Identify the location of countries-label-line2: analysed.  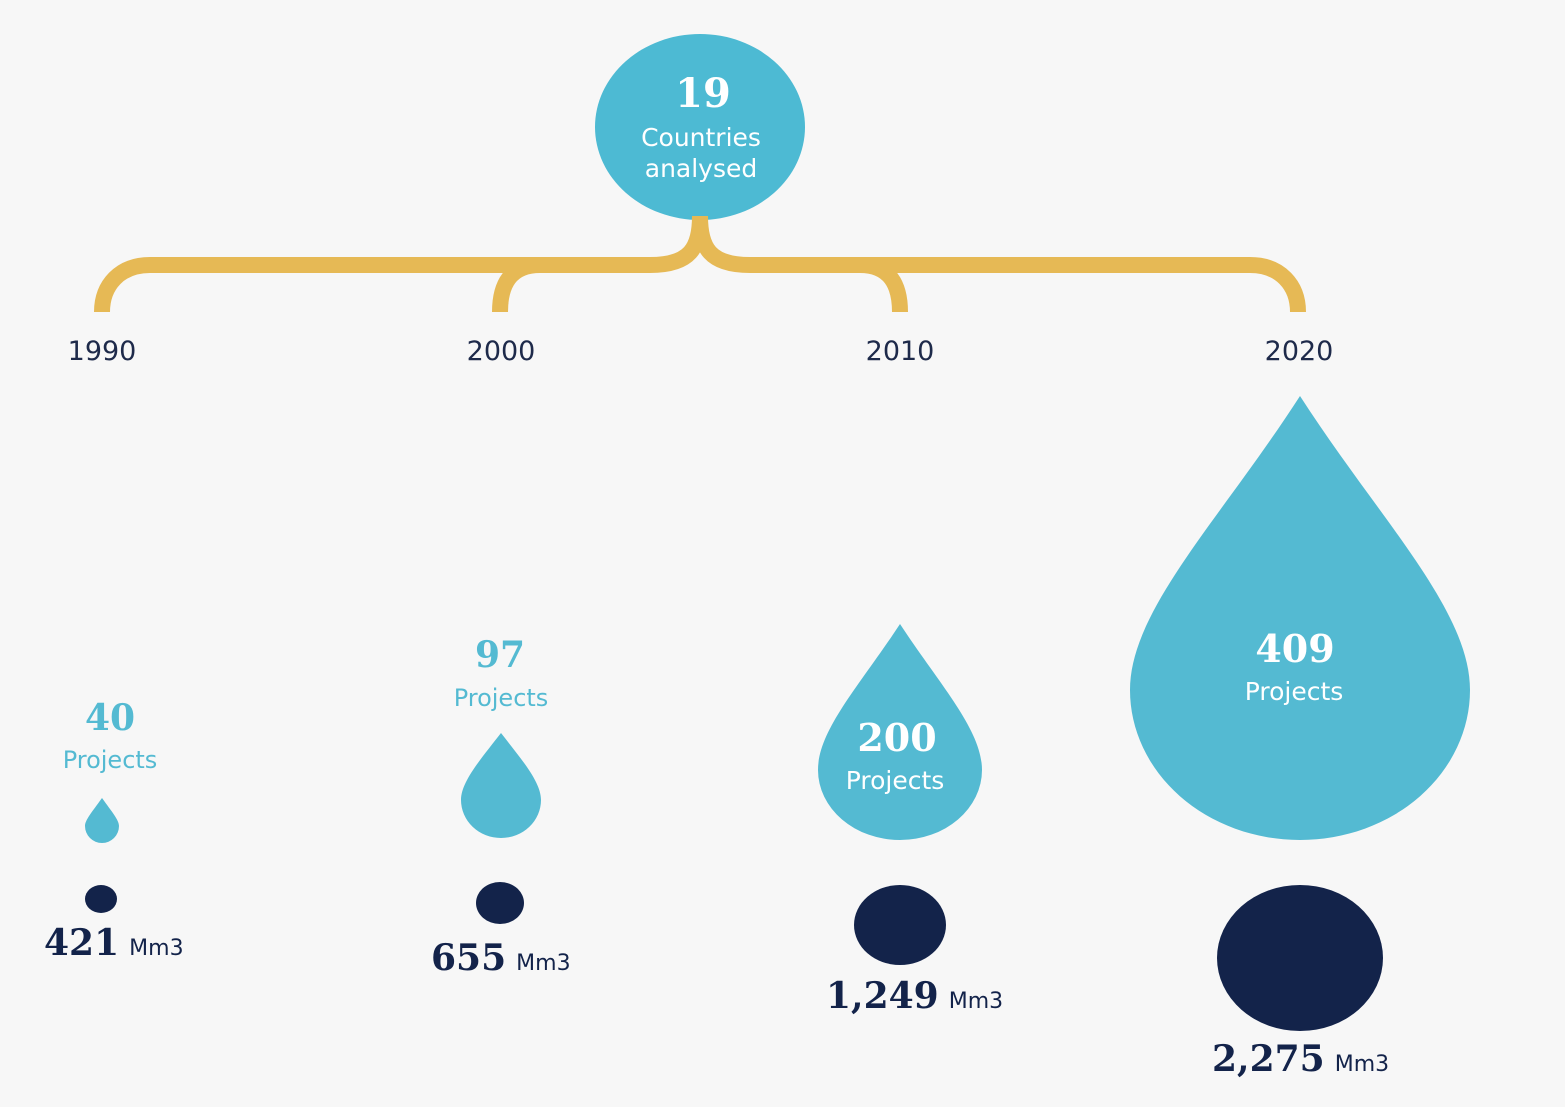
(701, 168).